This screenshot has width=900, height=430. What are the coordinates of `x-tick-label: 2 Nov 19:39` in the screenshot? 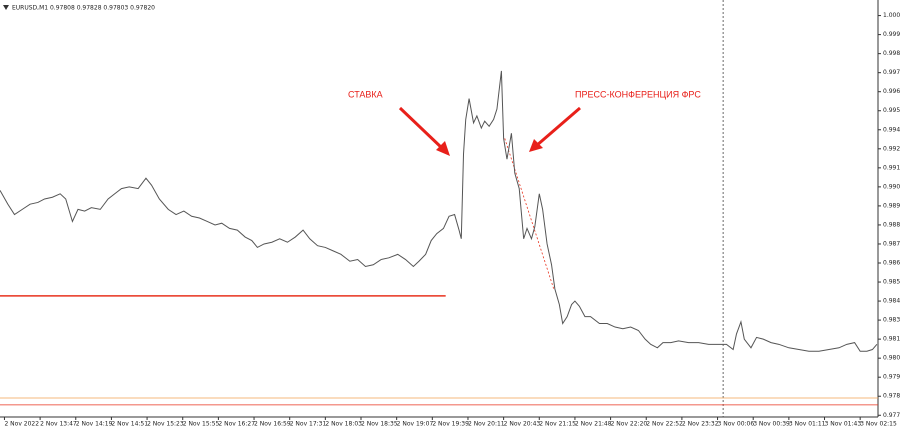 It's located at (450, 424).